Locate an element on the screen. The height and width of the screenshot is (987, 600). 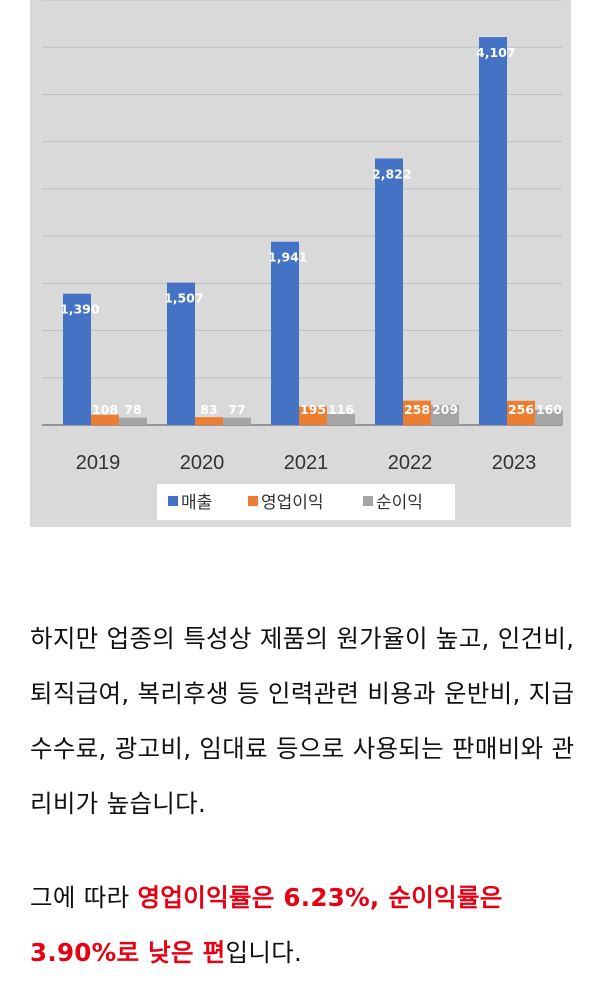
data-label: 78 is located at coordinates (132, 409).